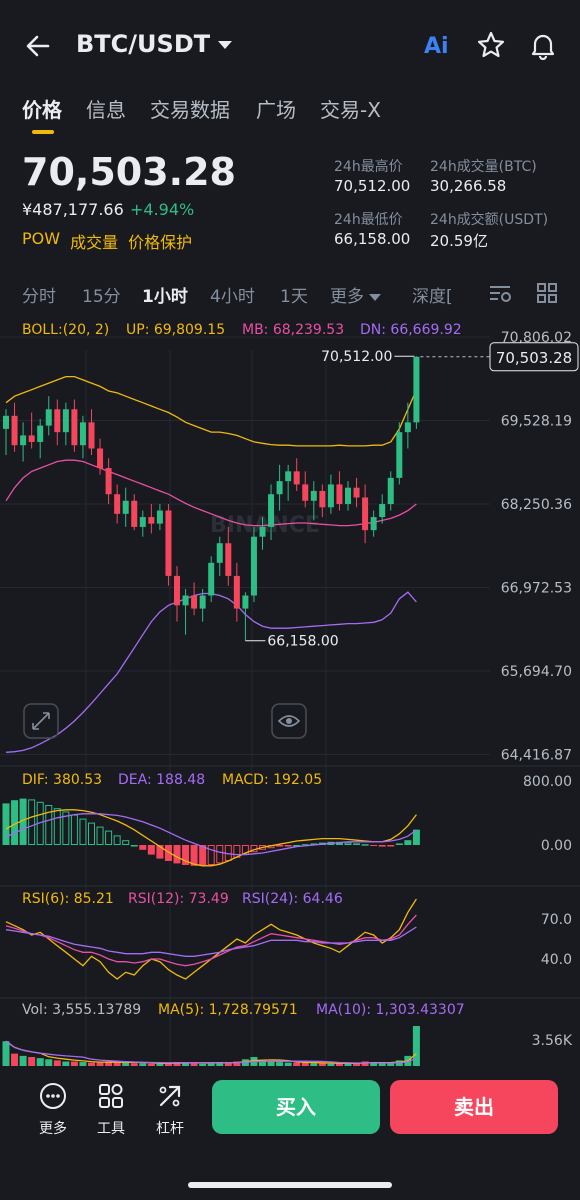 This screenshot has width=580, height=1200. What do you see at coordinates (38, 46) in the screenshot?
I see `back-arrow-icon` at bounding box center [38, 46].